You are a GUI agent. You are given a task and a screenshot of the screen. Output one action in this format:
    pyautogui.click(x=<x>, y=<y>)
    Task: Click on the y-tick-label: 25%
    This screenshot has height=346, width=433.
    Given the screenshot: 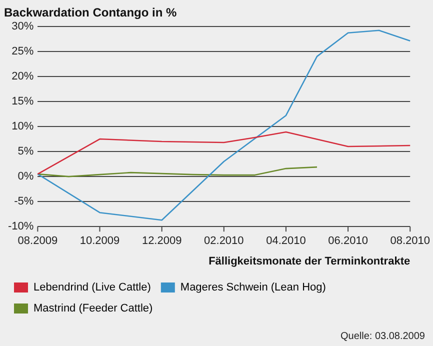 What is the action you would take?
    pyautogui.click(x=23, y=51)
    